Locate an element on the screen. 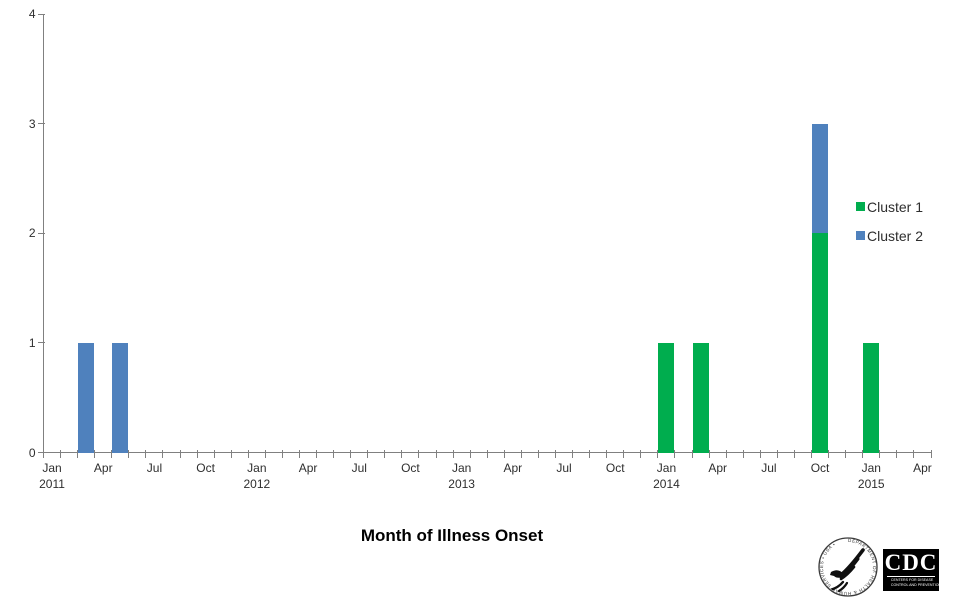 The image size is (960, 606). x-axis-year-label: 2014 is located at coordinates (666, 484).